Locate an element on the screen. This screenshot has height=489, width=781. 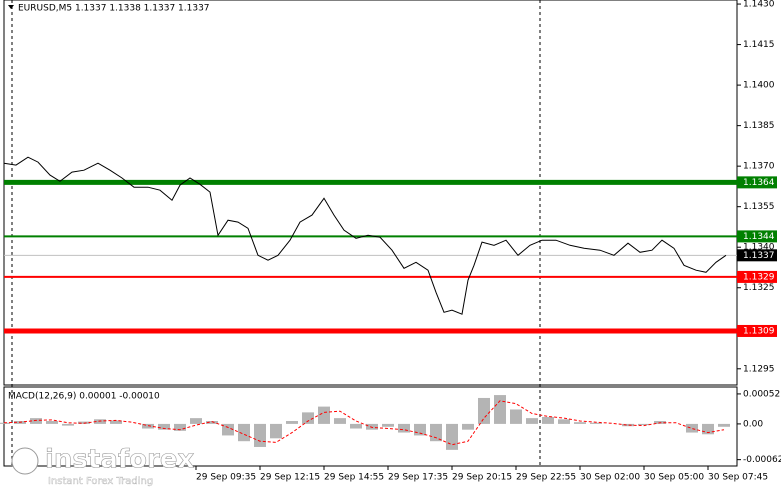
level-label: 1.1364 is located at coordinates (759, 183).